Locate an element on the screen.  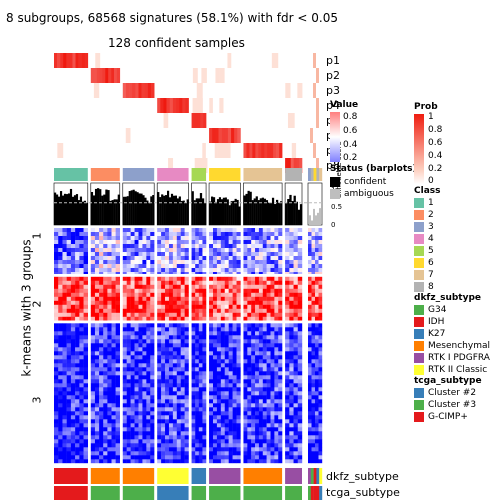
class-annotation is located at coordinates (293, 174).